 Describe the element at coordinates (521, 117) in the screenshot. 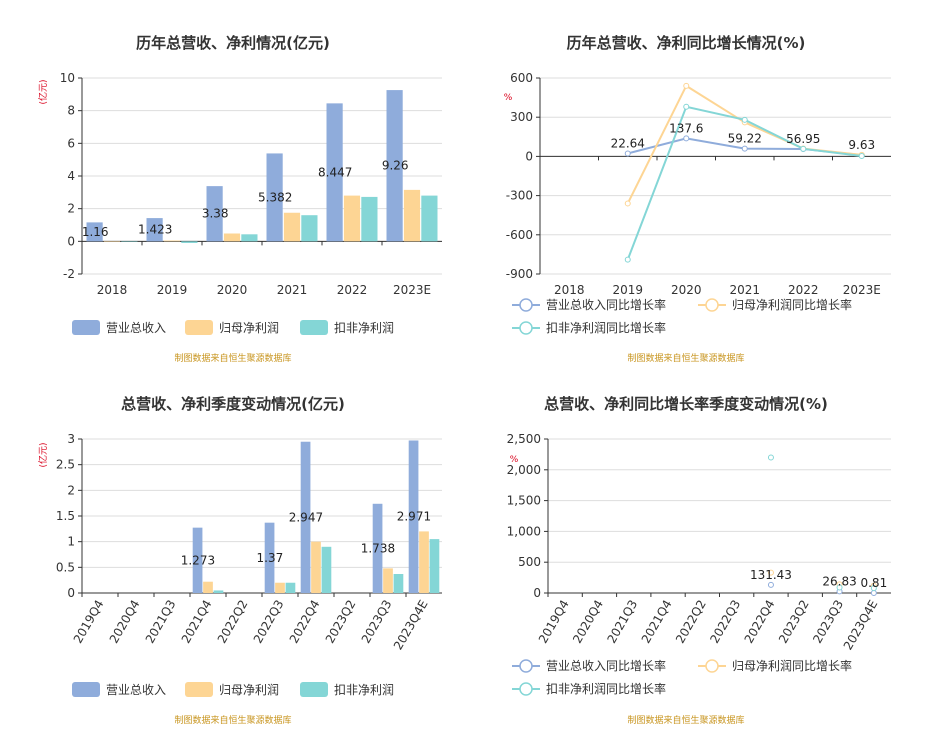

I see `y-tick-label: 300` at that location.